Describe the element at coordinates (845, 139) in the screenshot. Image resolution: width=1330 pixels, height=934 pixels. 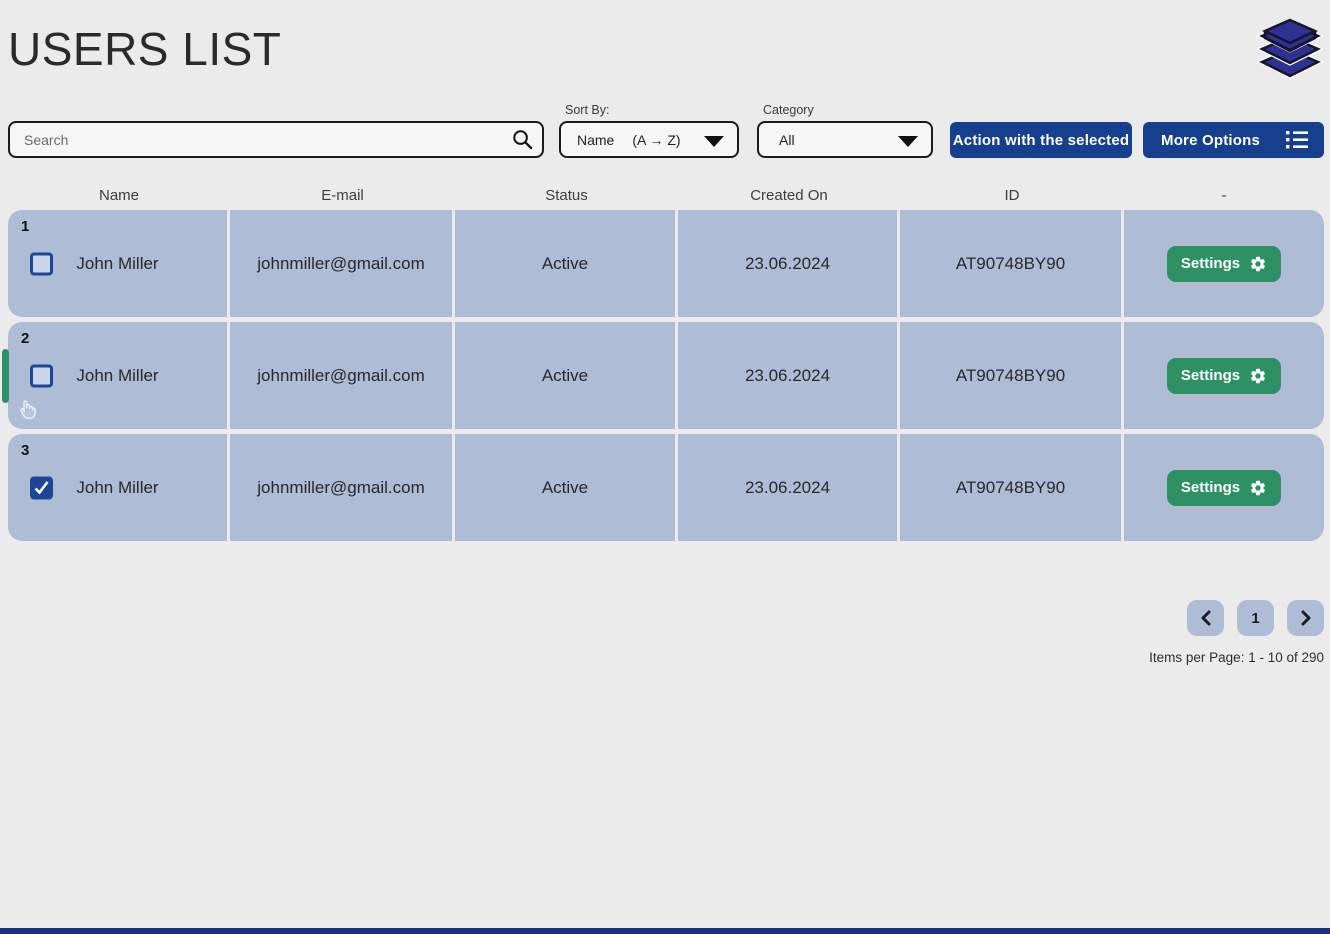
I see `category-dropdown: All` at that location.